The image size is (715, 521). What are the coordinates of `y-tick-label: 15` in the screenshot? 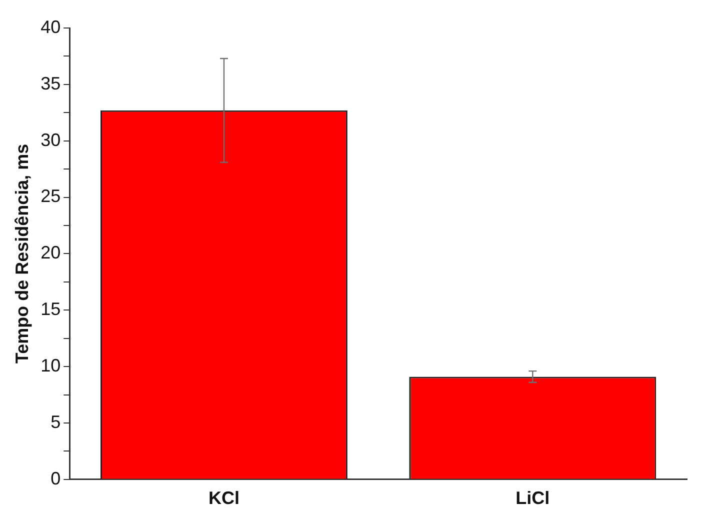 It's located at (50, 309).